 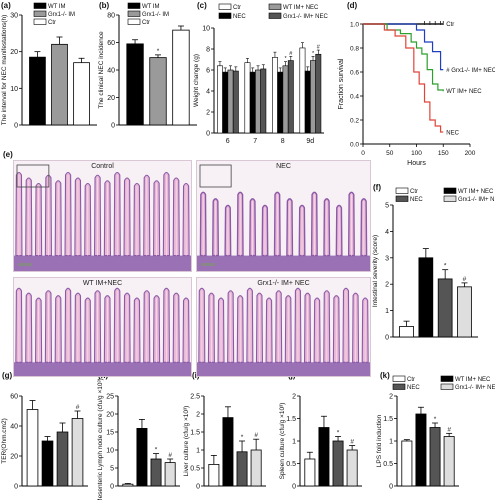 What do you see at coordinates (294, 442) in the screenshot?
I see `j-ytick-label: 1` at bounding box center [294, 442].